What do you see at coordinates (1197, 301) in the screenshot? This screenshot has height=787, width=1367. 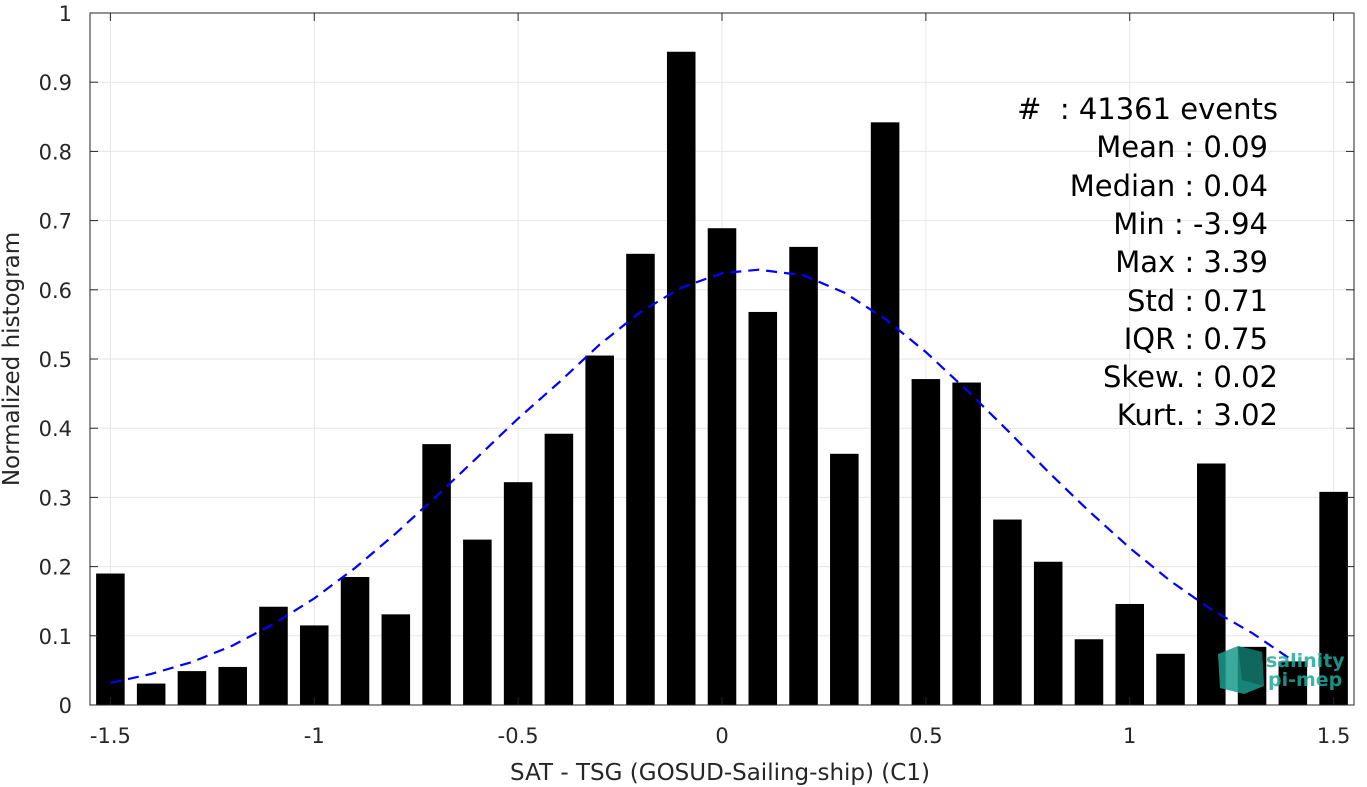 I see `stats-std: Std : 0.71` at bounding box center [1197, 301].